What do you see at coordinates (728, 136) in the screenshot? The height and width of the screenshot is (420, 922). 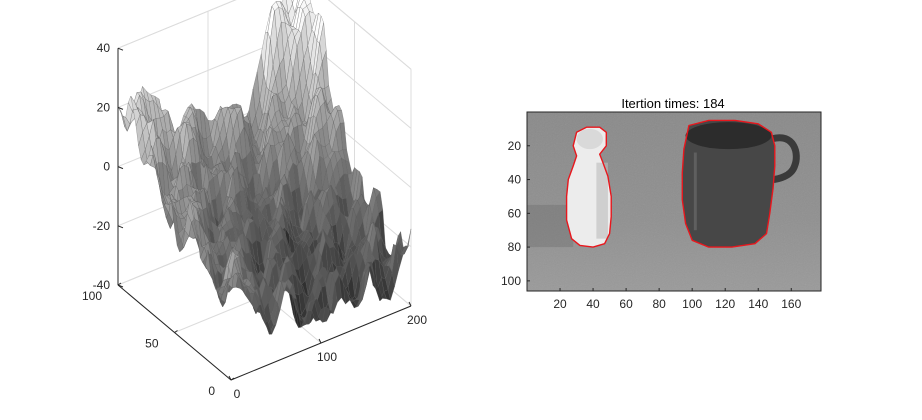 I see `mug-rim` at bounding box center [728, 136].